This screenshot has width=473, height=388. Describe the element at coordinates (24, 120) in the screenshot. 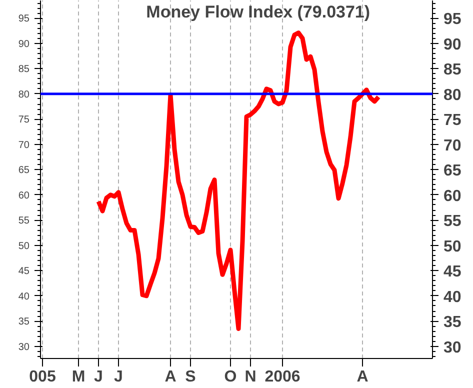

I see `y-tick-label: 75` at that location.